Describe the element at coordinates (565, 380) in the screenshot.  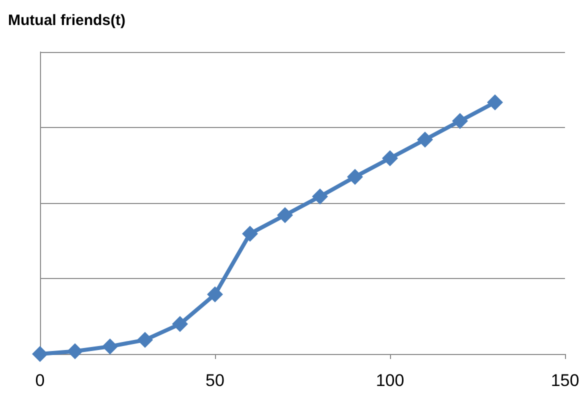
I see `x-tick-label: 150` at that location.